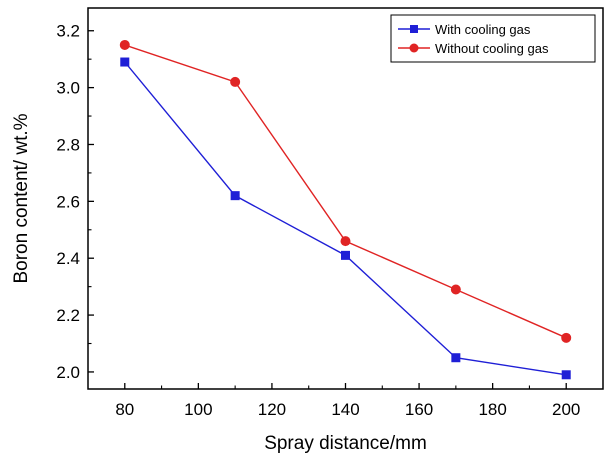  What do you see at coordinates (492, 409) in the screenshot?
I see `x-tick-label: 180` at bounding box center [492, 409].